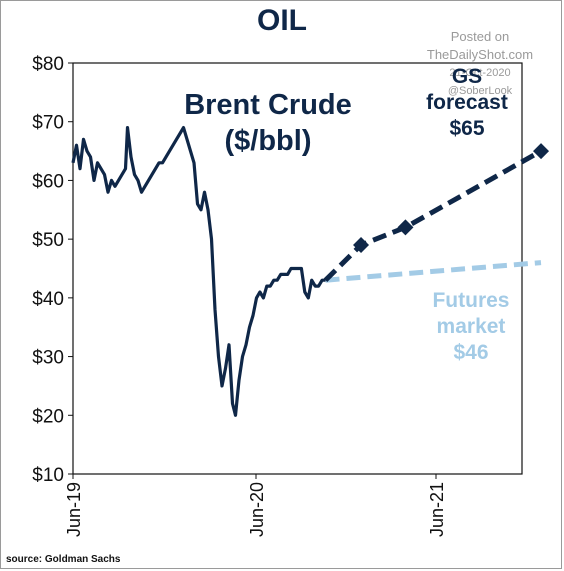 The width and height of the screenshot is (564, 571). I want to click on watermark-date: 21-Oct-2020, so click(480, 73).